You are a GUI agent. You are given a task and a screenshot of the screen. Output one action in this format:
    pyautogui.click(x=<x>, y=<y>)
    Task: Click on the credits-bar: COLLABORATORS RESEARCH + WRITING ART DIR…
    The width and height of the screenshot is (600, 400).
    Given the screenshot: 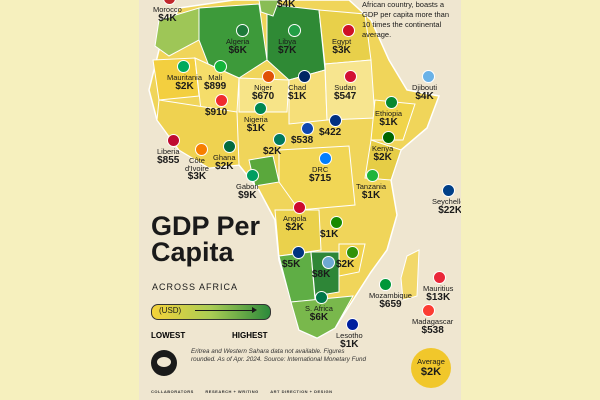 What is the action you would take?
    pyautogui.click(x=301, y=391)
    